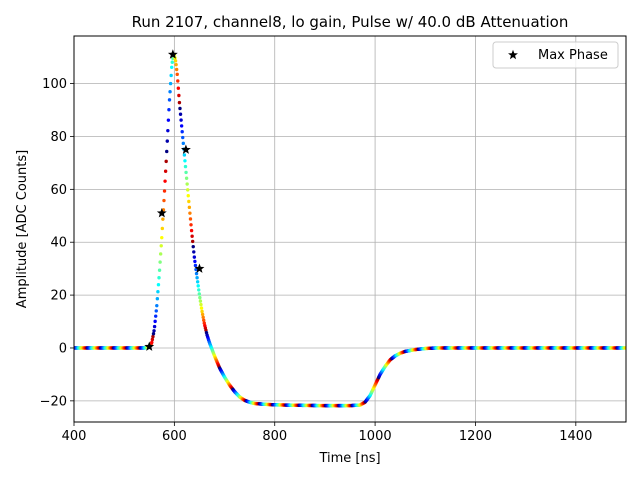  Describe the element at coordinates (349, 458) in the screenshot. I see `x-axis-title: Time [ns]` at that location.